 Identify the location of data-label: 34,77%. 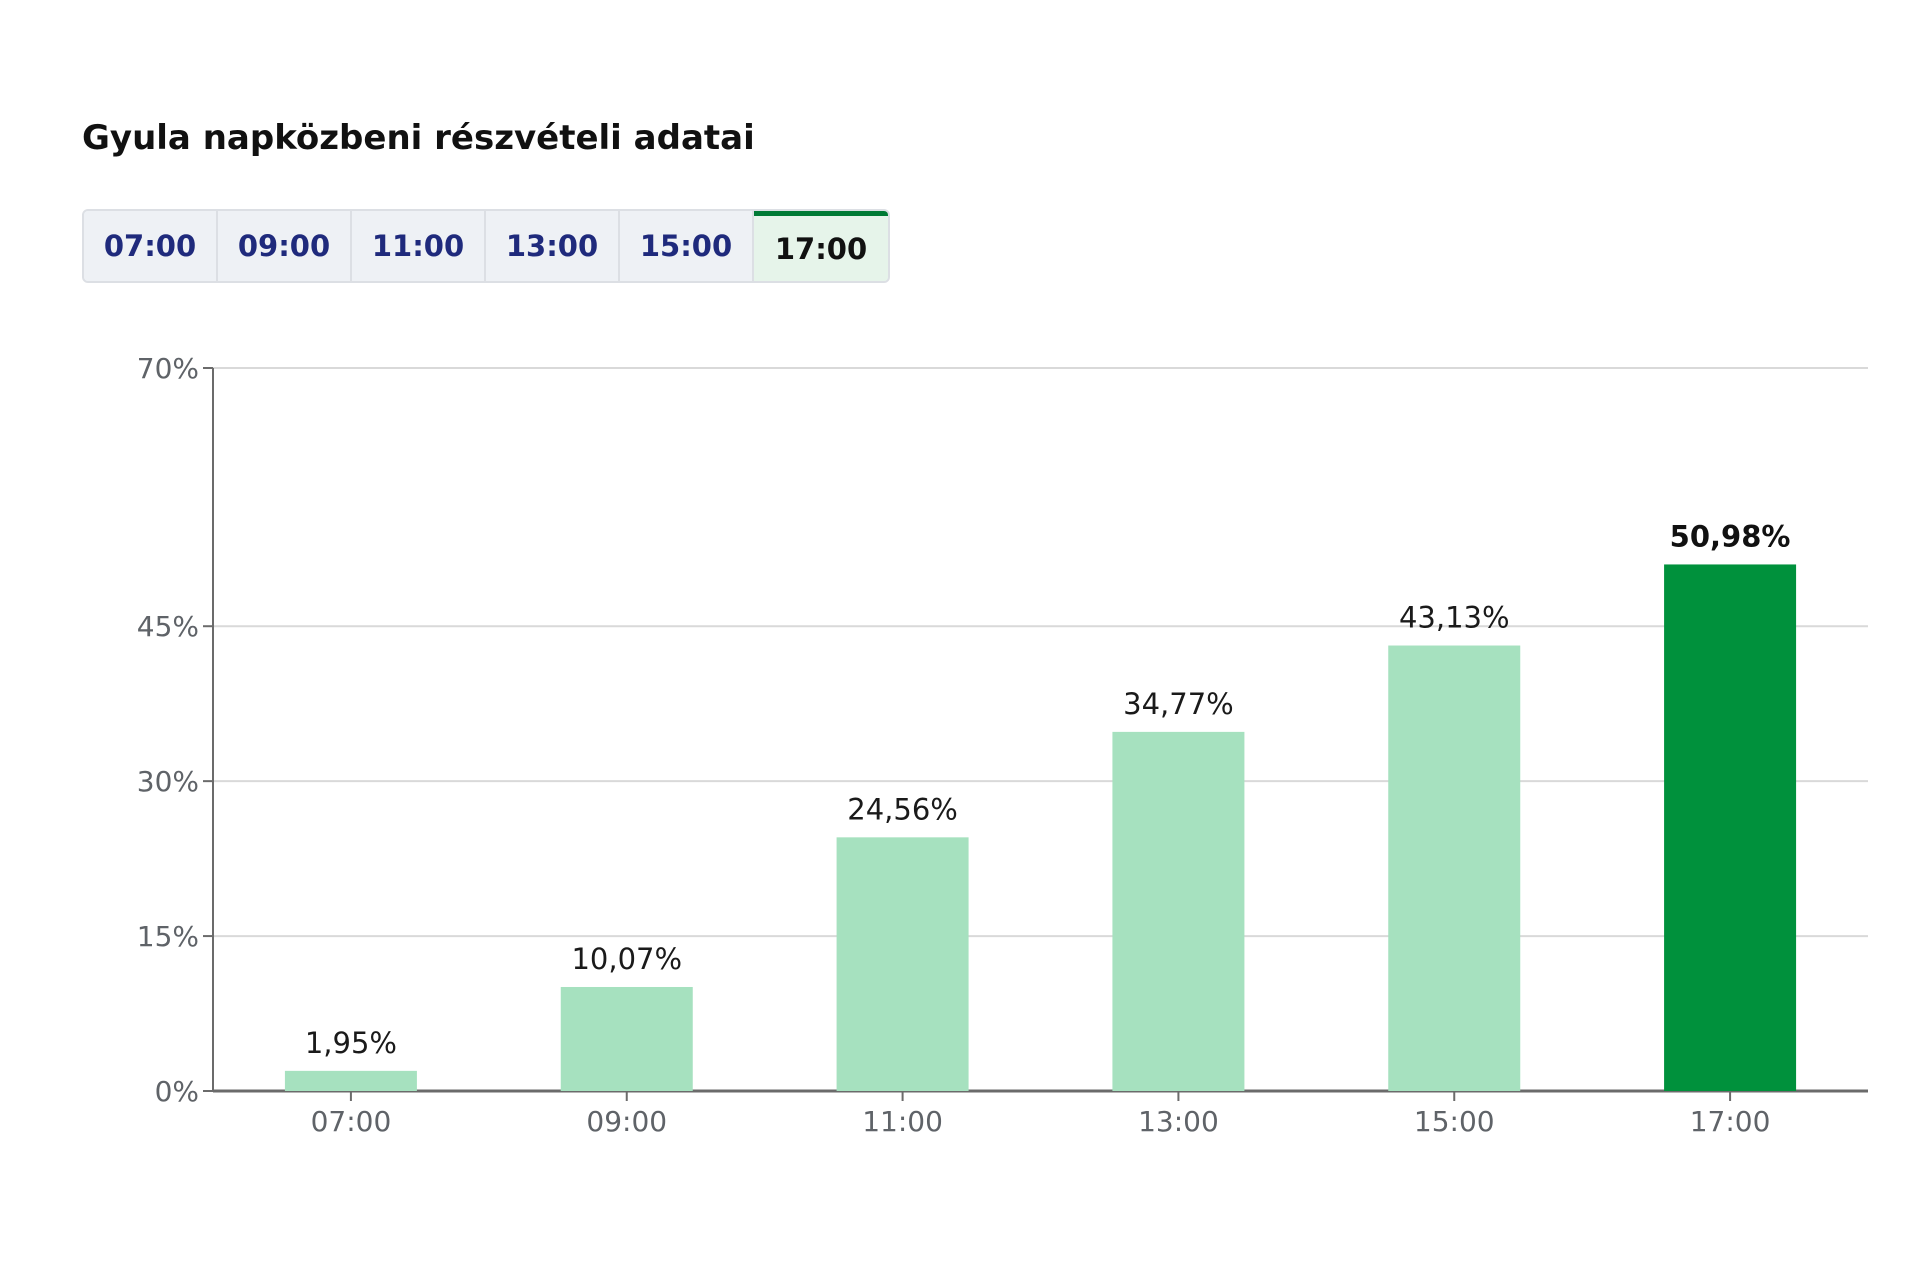
(1178, 704).